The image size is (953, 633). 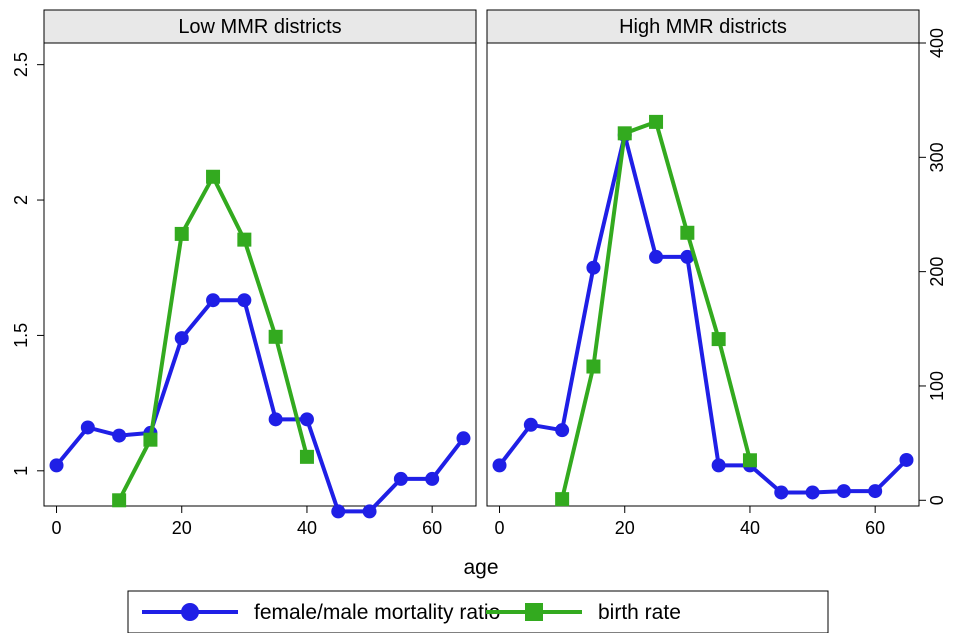 I want to click on panel-title: High MMR districts, so click(x=703, y=27).